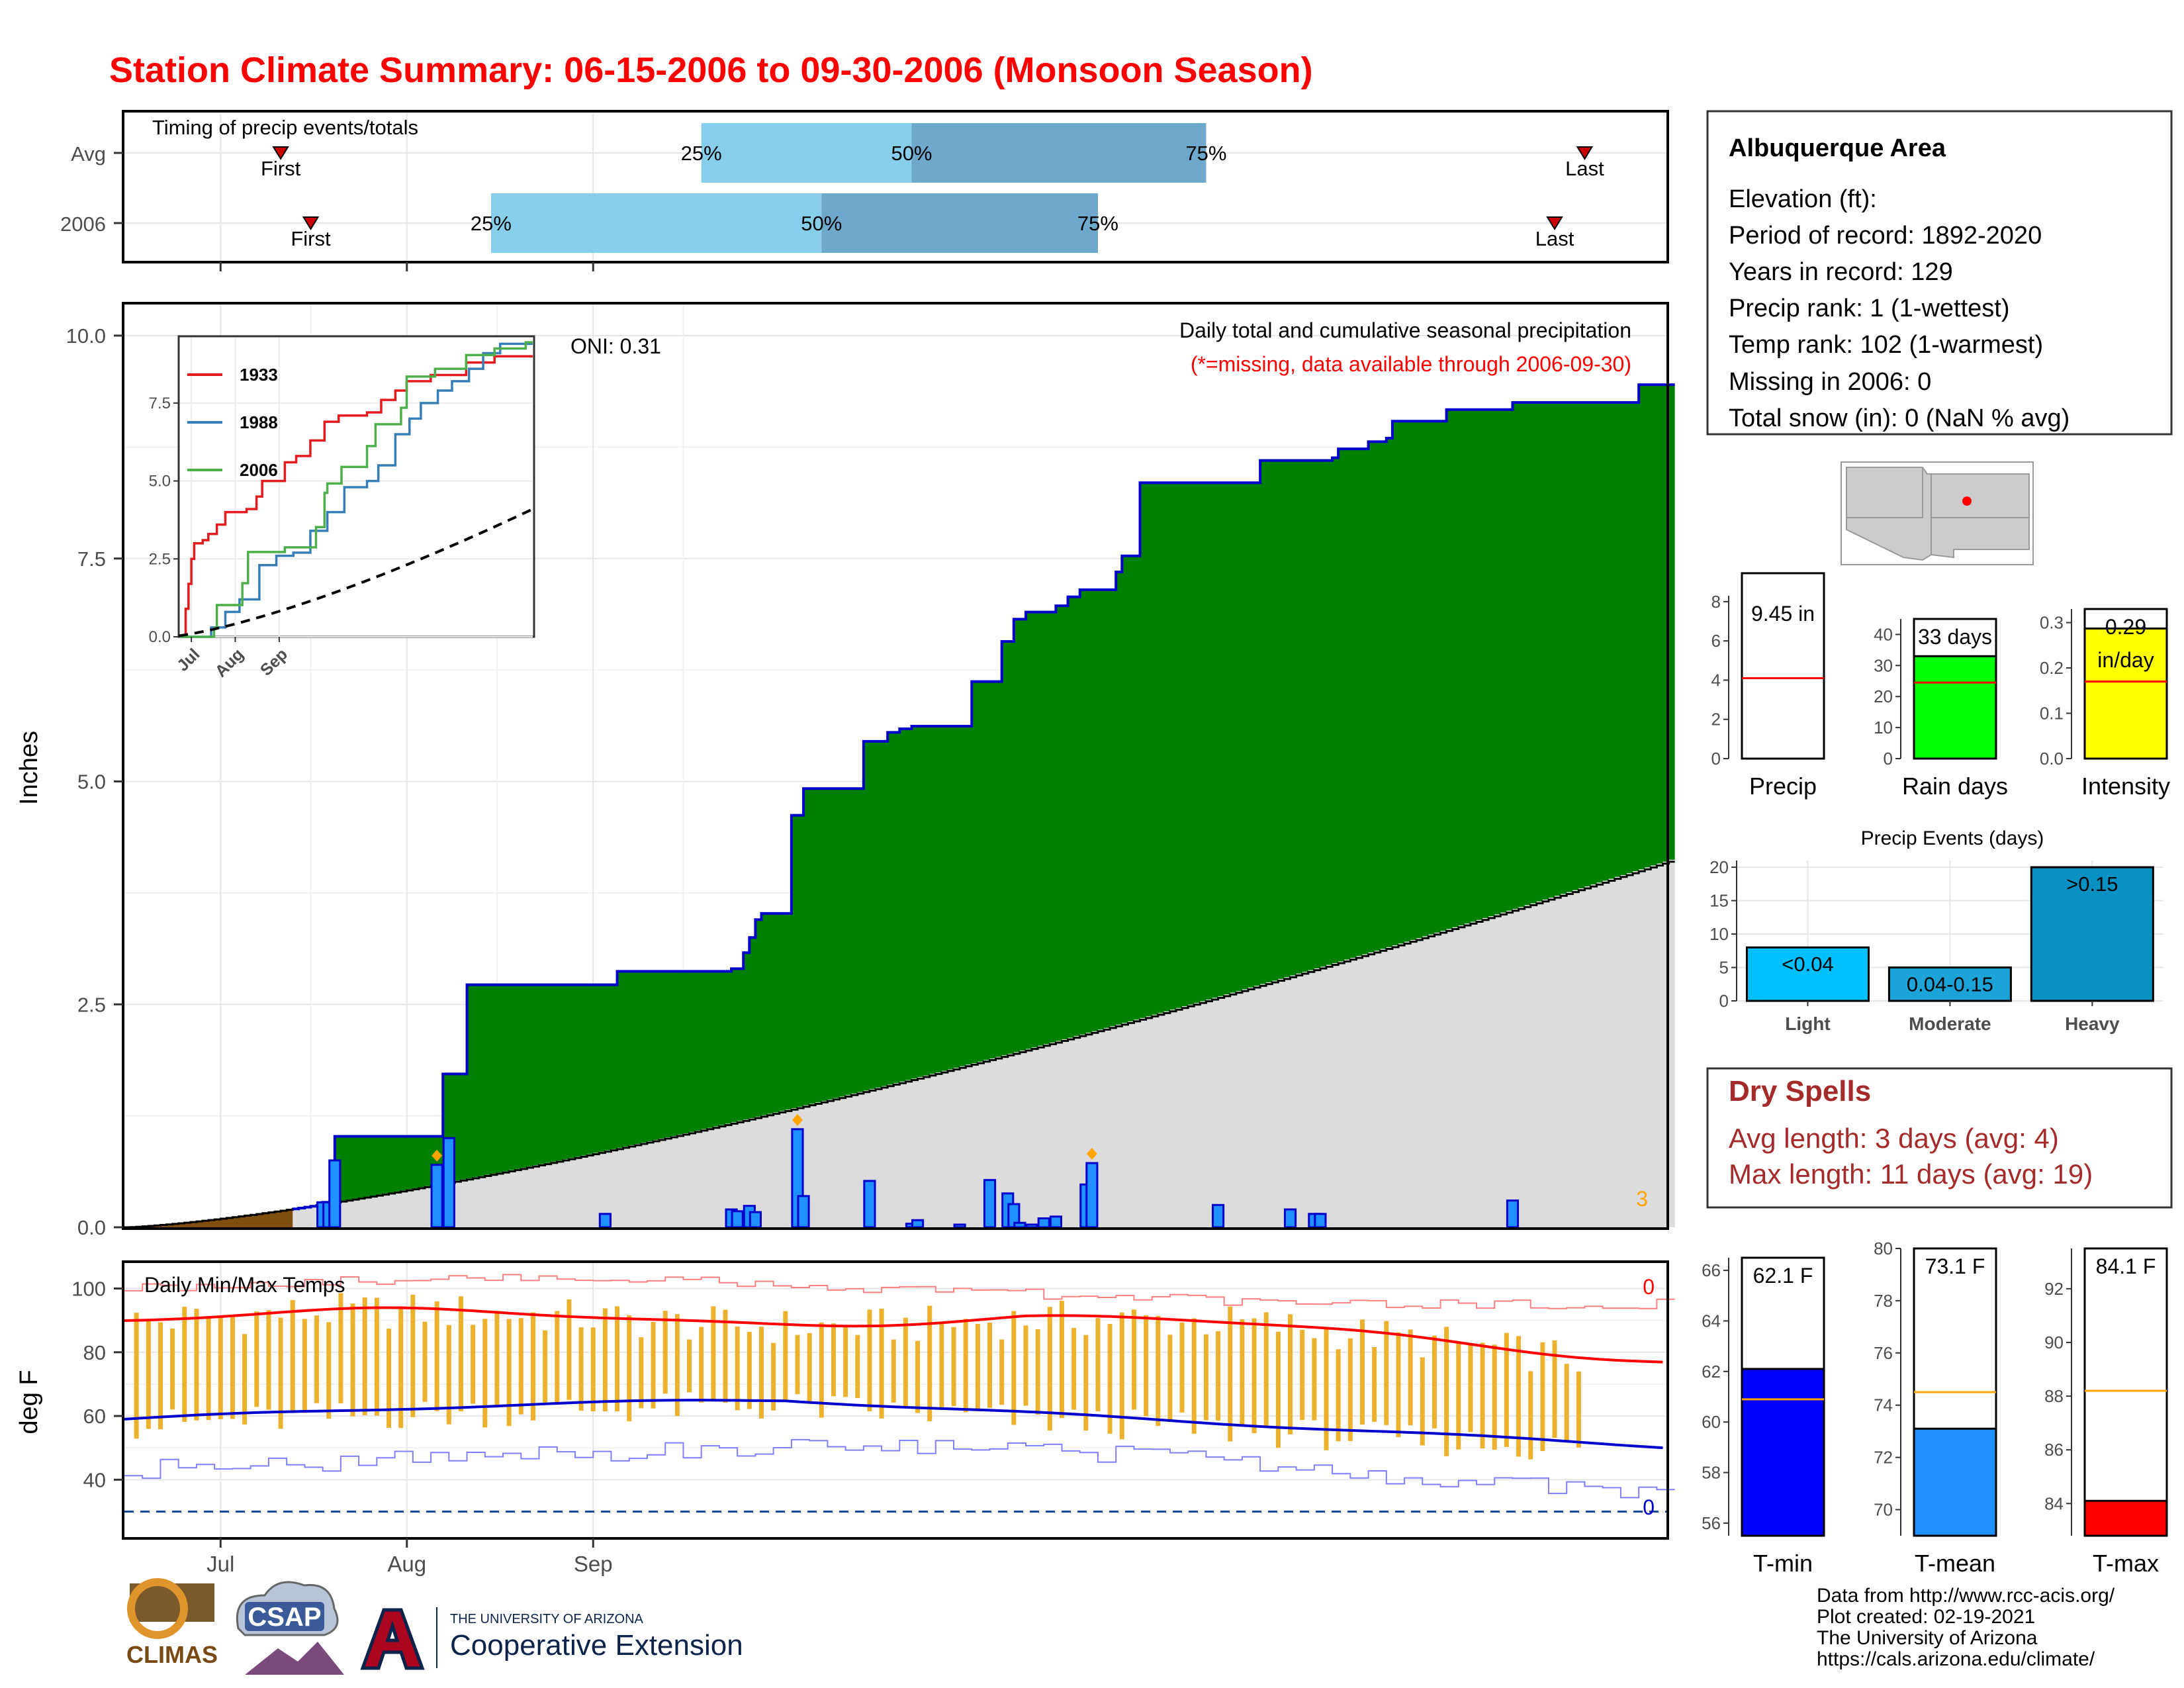  I want to click on mini-value-label: 84.1 F, so click(2126, 1266).